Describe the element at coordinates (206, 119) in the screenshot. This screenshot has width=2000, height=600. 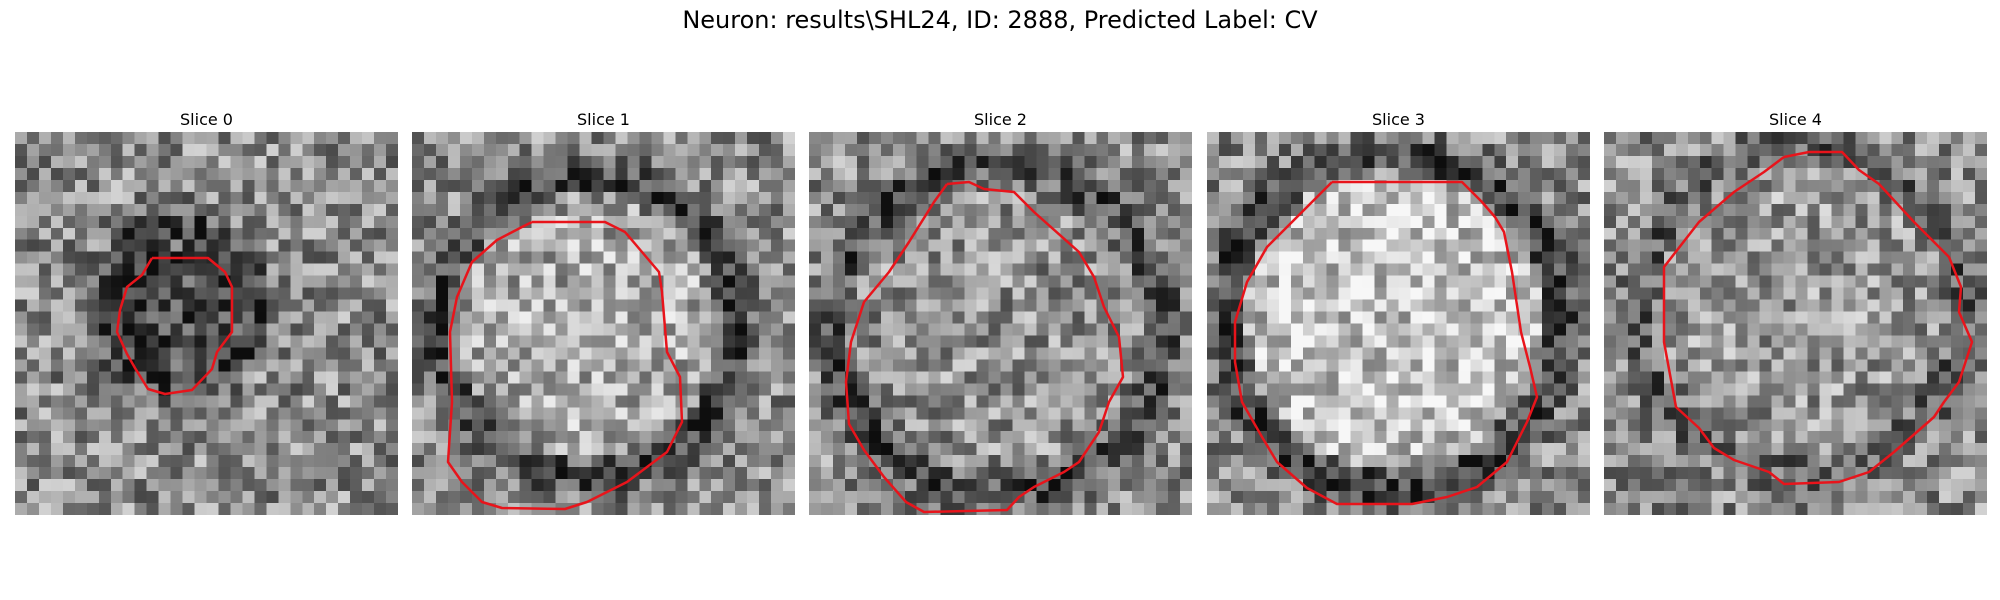
I see `slice-title: Slice 0` at that location.